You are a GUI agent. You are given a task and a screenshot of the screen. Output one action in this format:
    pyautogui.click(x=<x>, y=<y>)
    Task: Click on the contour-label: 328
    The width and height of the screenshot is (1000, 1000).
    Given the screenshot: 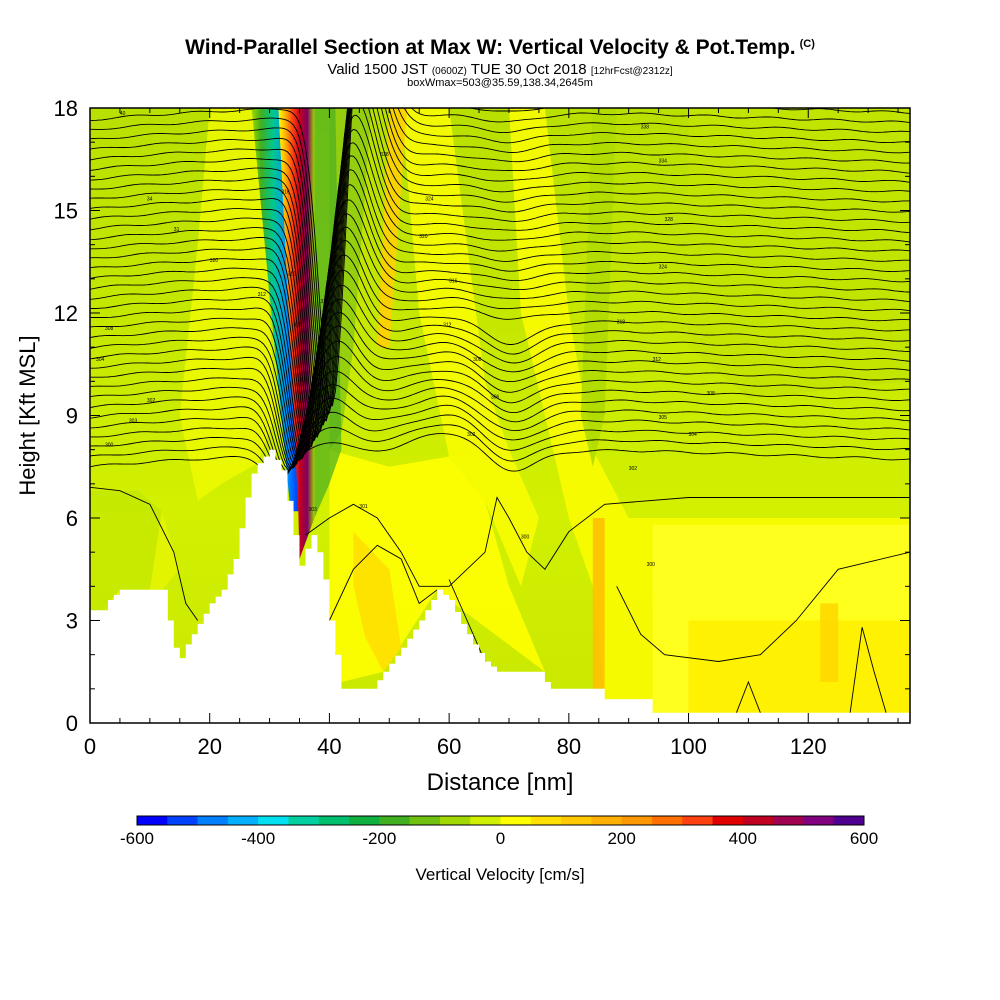 What is the action you would take?
    pyautogui.click(x=669, y=220)
    